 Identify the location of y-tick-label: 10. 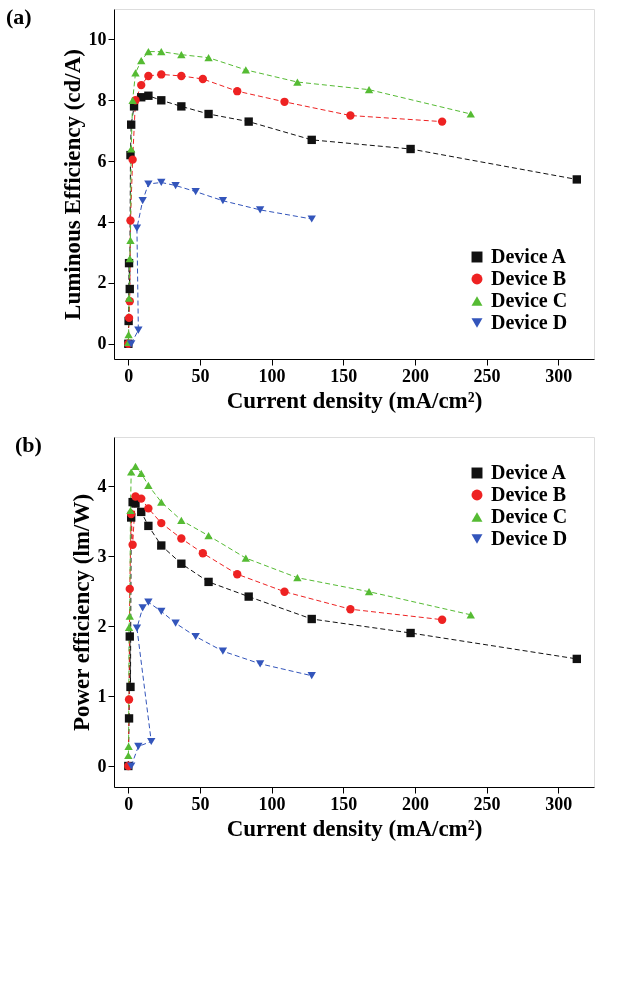
(97, 38).